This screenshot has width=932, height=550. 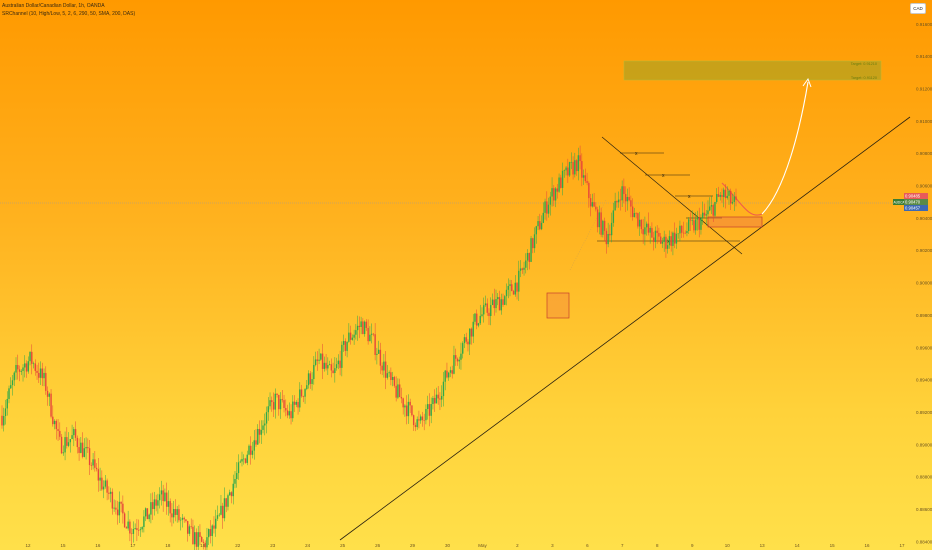 What do you see at coordinates (864, 64) in the screenshot?
I see `target-zone-upper-label: Target: 0.91210` at bounding box center [864, 64].